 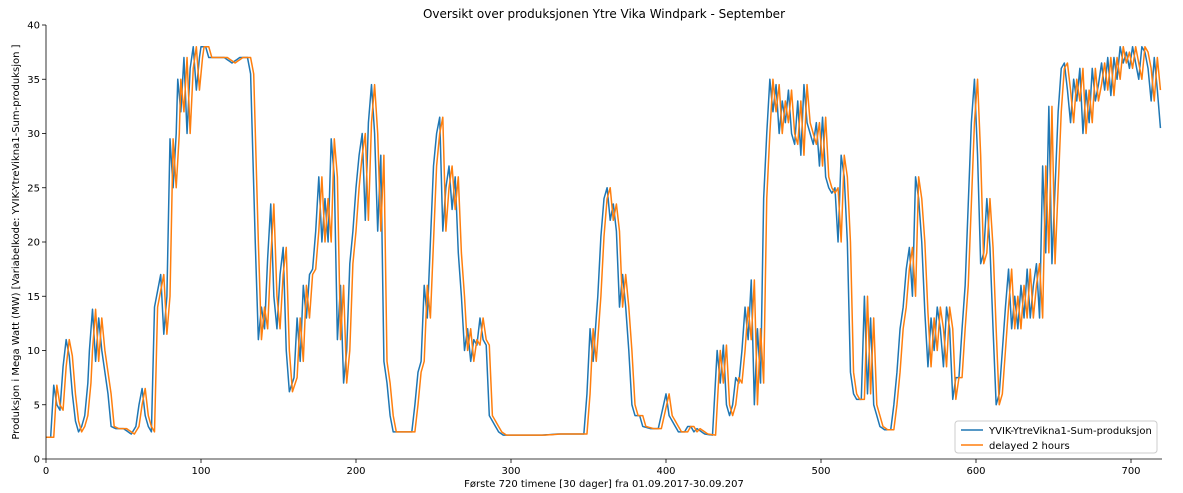 What do you see at coordinates (33, 26) in the screenshot?
I see `y-tick-label: 40` at bounding box center [33, 26].